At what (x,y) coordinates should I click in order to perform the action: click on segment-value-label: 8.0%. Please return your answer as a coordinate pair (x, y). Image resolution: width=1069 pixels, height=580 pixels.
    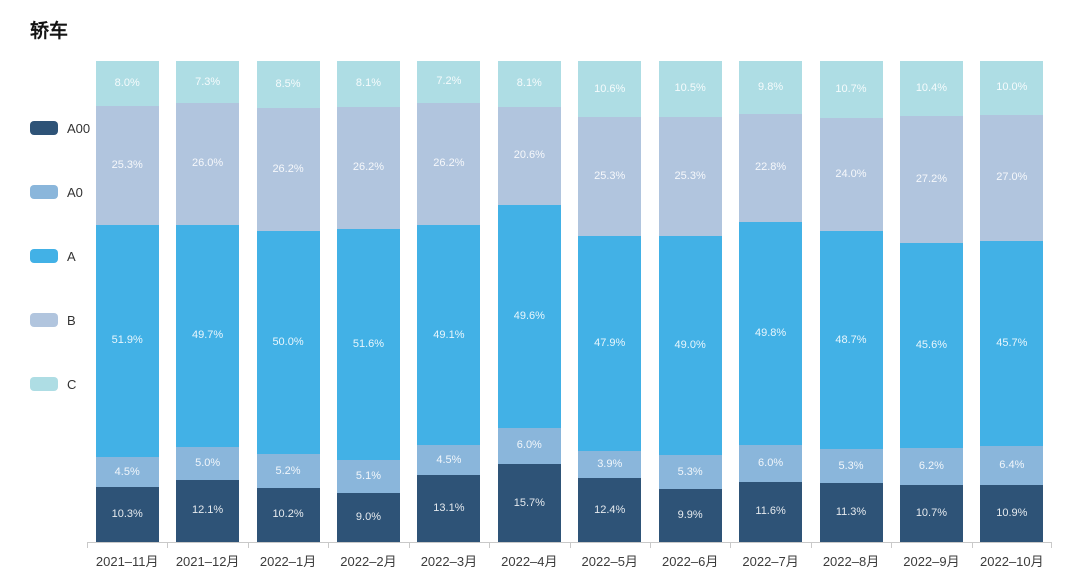
    Looking at the image, I should click on (127, 83).